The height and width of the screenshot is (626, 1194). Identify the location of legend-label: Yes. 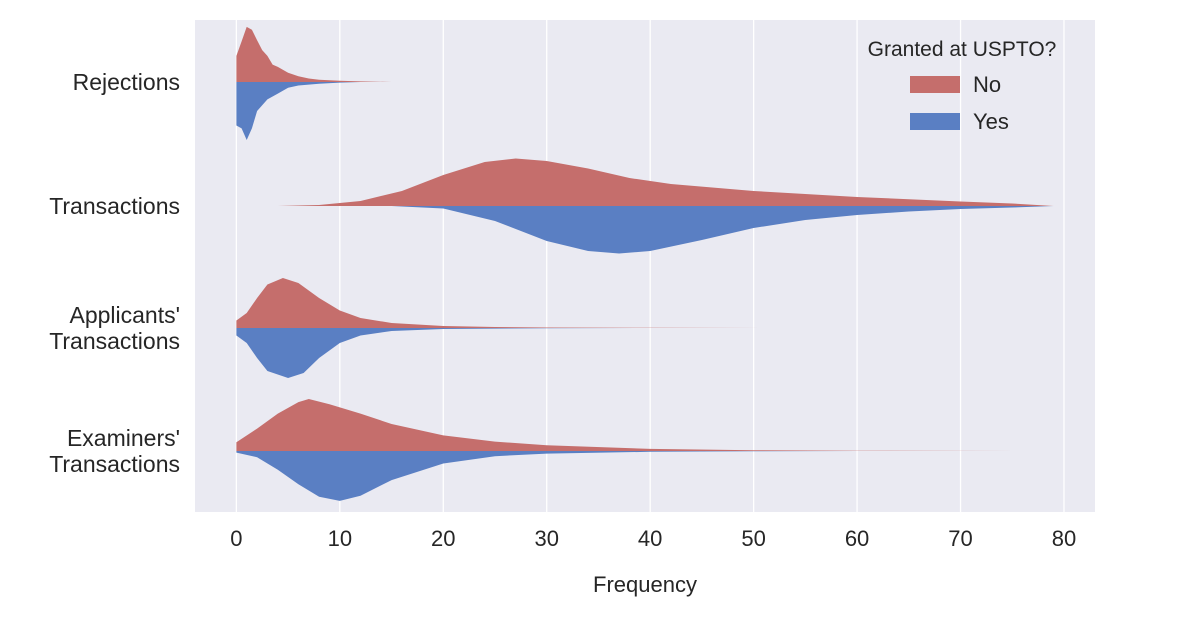
(991, 121).